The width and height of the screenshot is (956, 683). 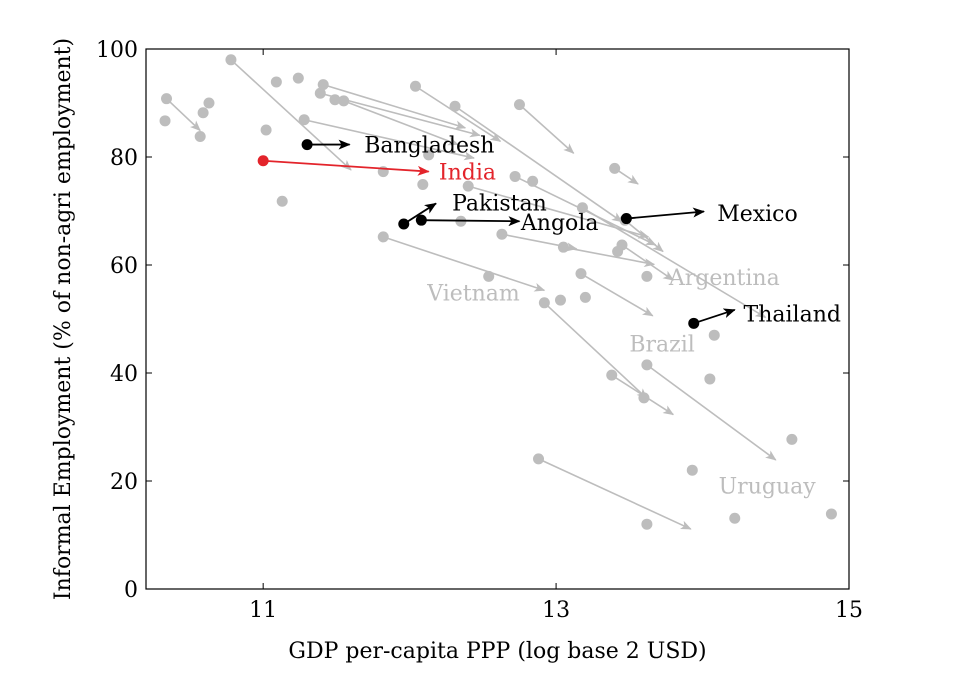 I want to click on country-label: India, so click(x=467, y=173).